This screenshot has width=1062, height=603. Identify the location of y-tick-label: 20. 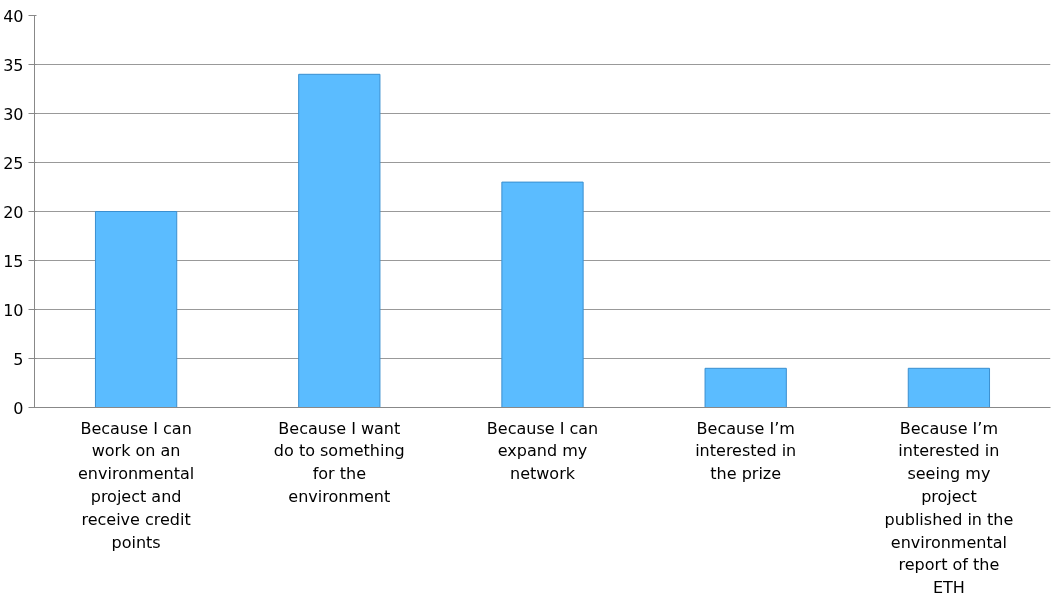
(13, 212).